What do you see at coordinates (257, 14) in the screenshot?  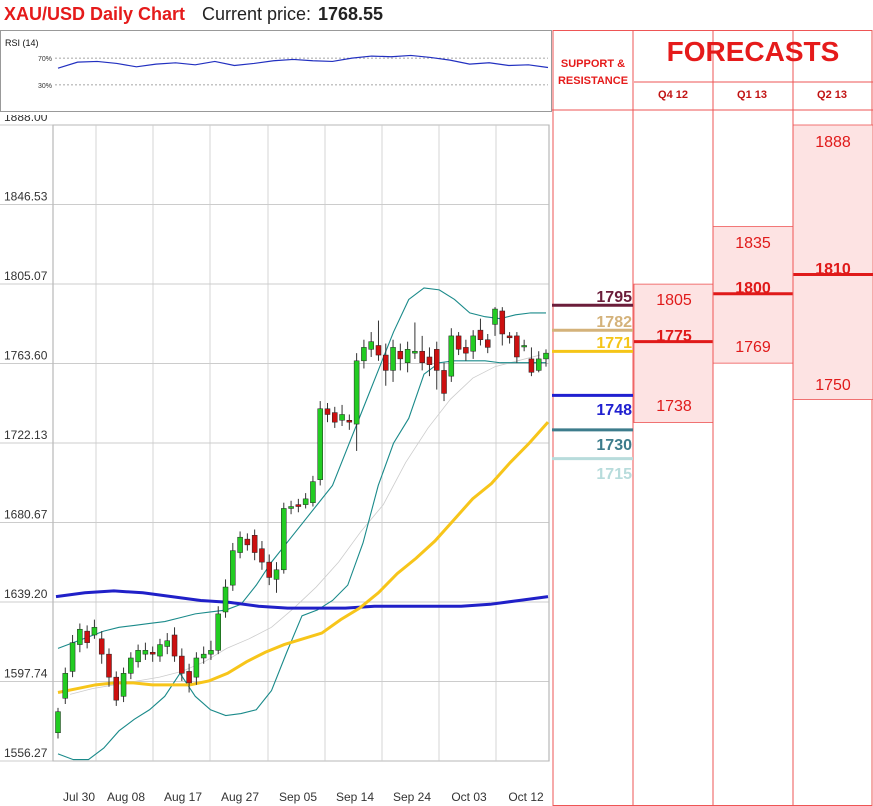 I see `current-price-label: Current price:` at bounding box center [257, 14].